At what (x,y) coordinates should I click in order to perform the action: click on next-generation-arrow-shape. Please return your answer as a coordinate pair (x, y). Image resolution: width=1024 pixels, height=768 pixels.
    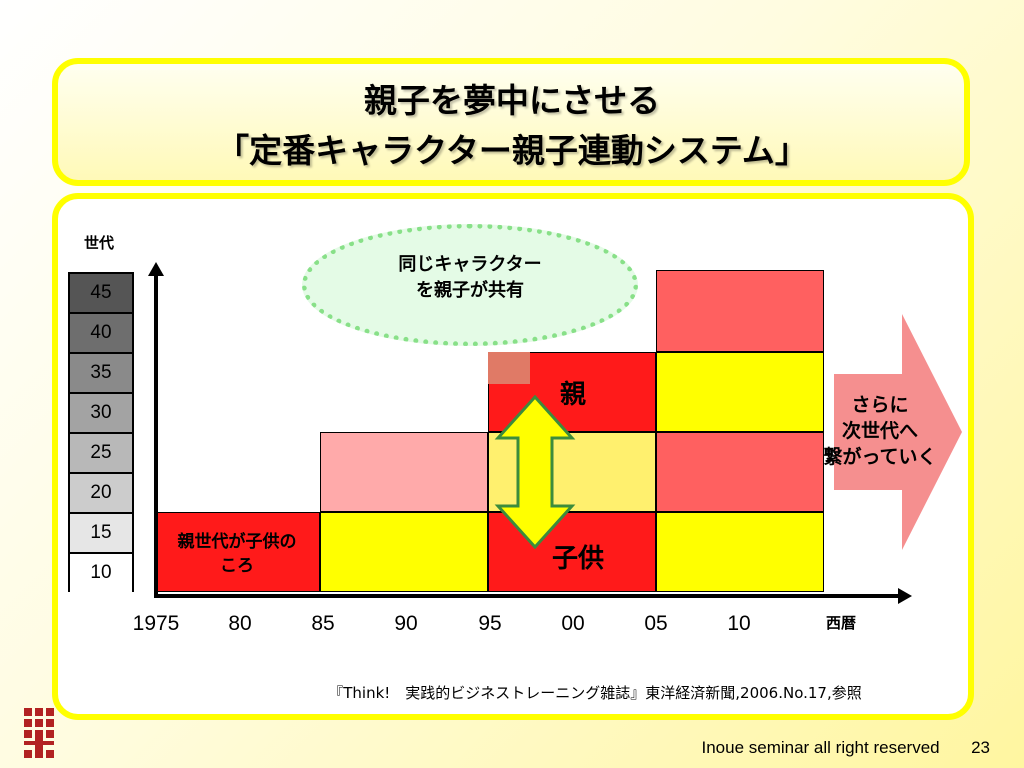
    Looking at the image, I should click on (898, 432).